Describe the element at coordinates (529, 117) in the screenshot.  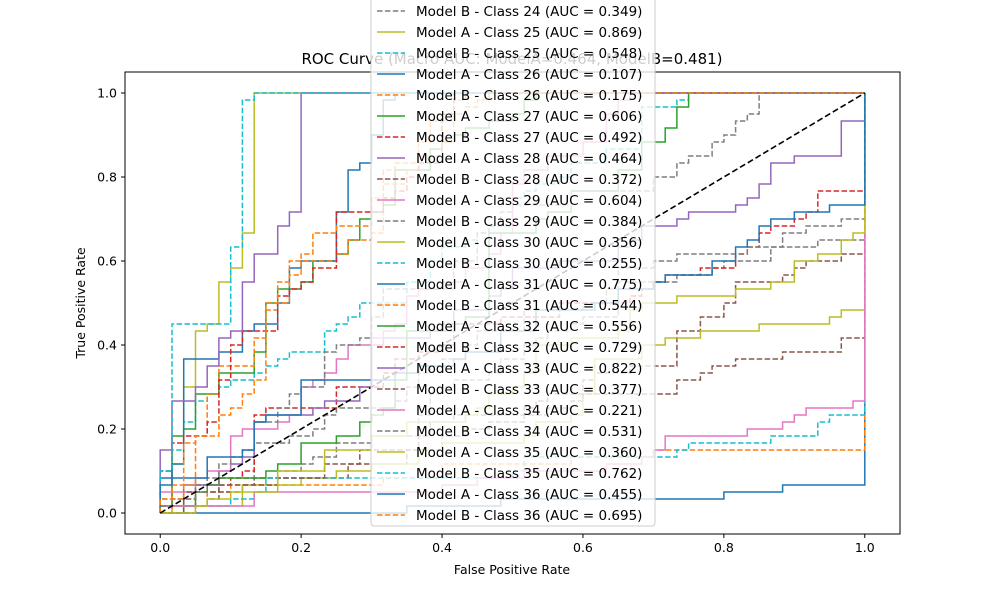
I see `legend-entry: Model A - Class 27 (AUC = 0.606)` at that location.